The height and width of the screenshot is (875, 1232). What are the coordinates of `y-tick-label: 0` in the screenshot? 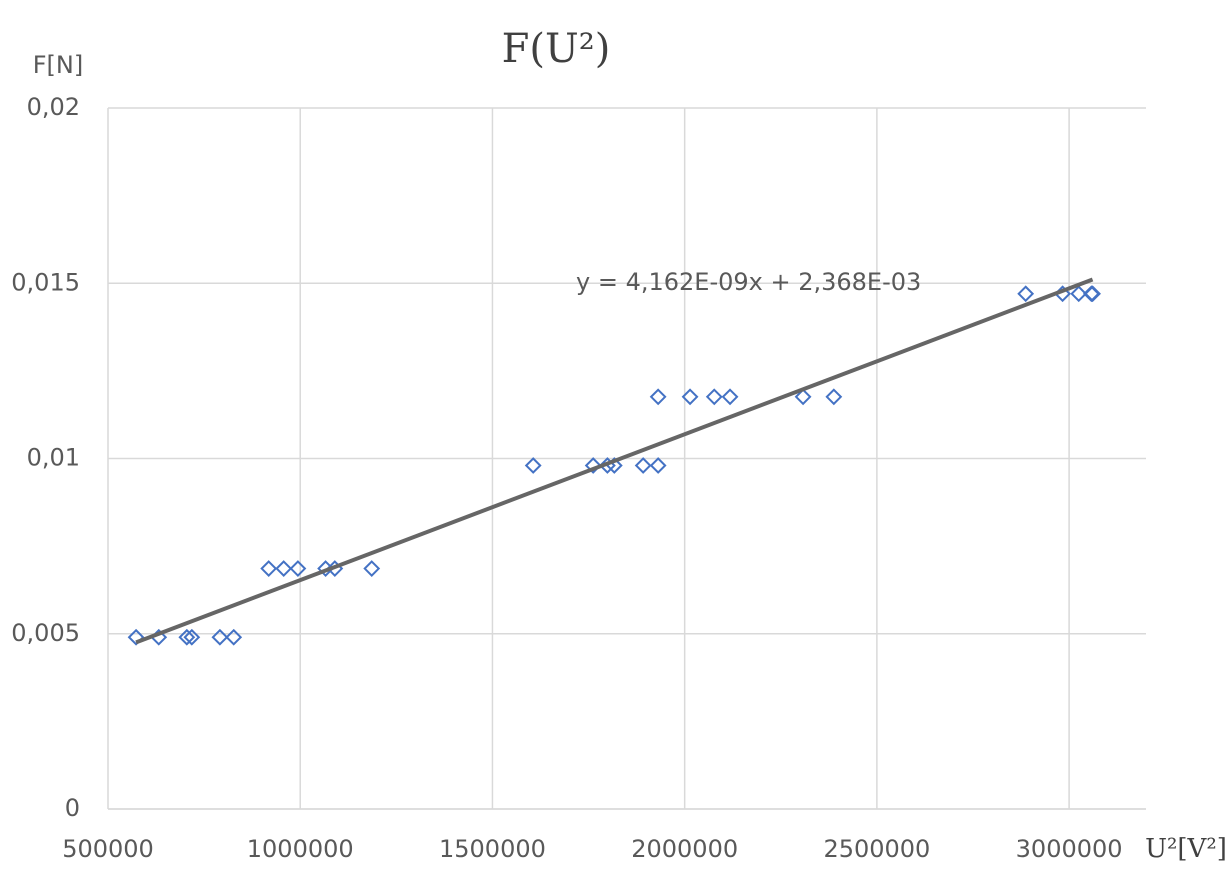 It's located at (72, 808).